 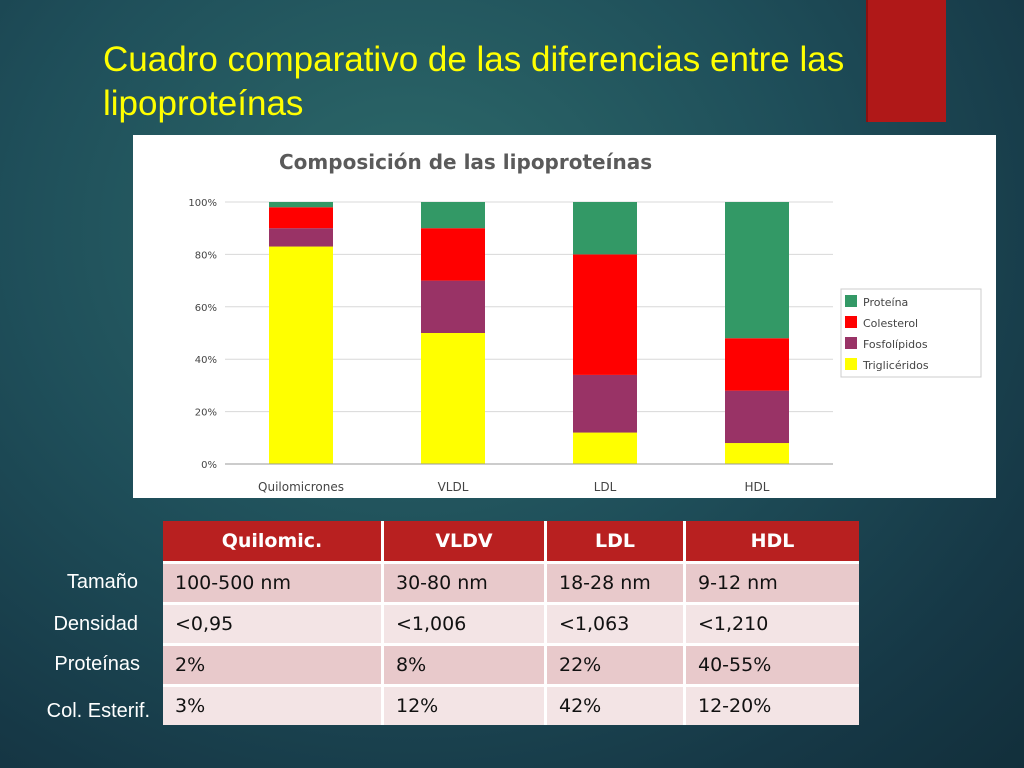 I want to click on table-row: 3% 12% 42% 12-20%, so click(x=511, y=704).